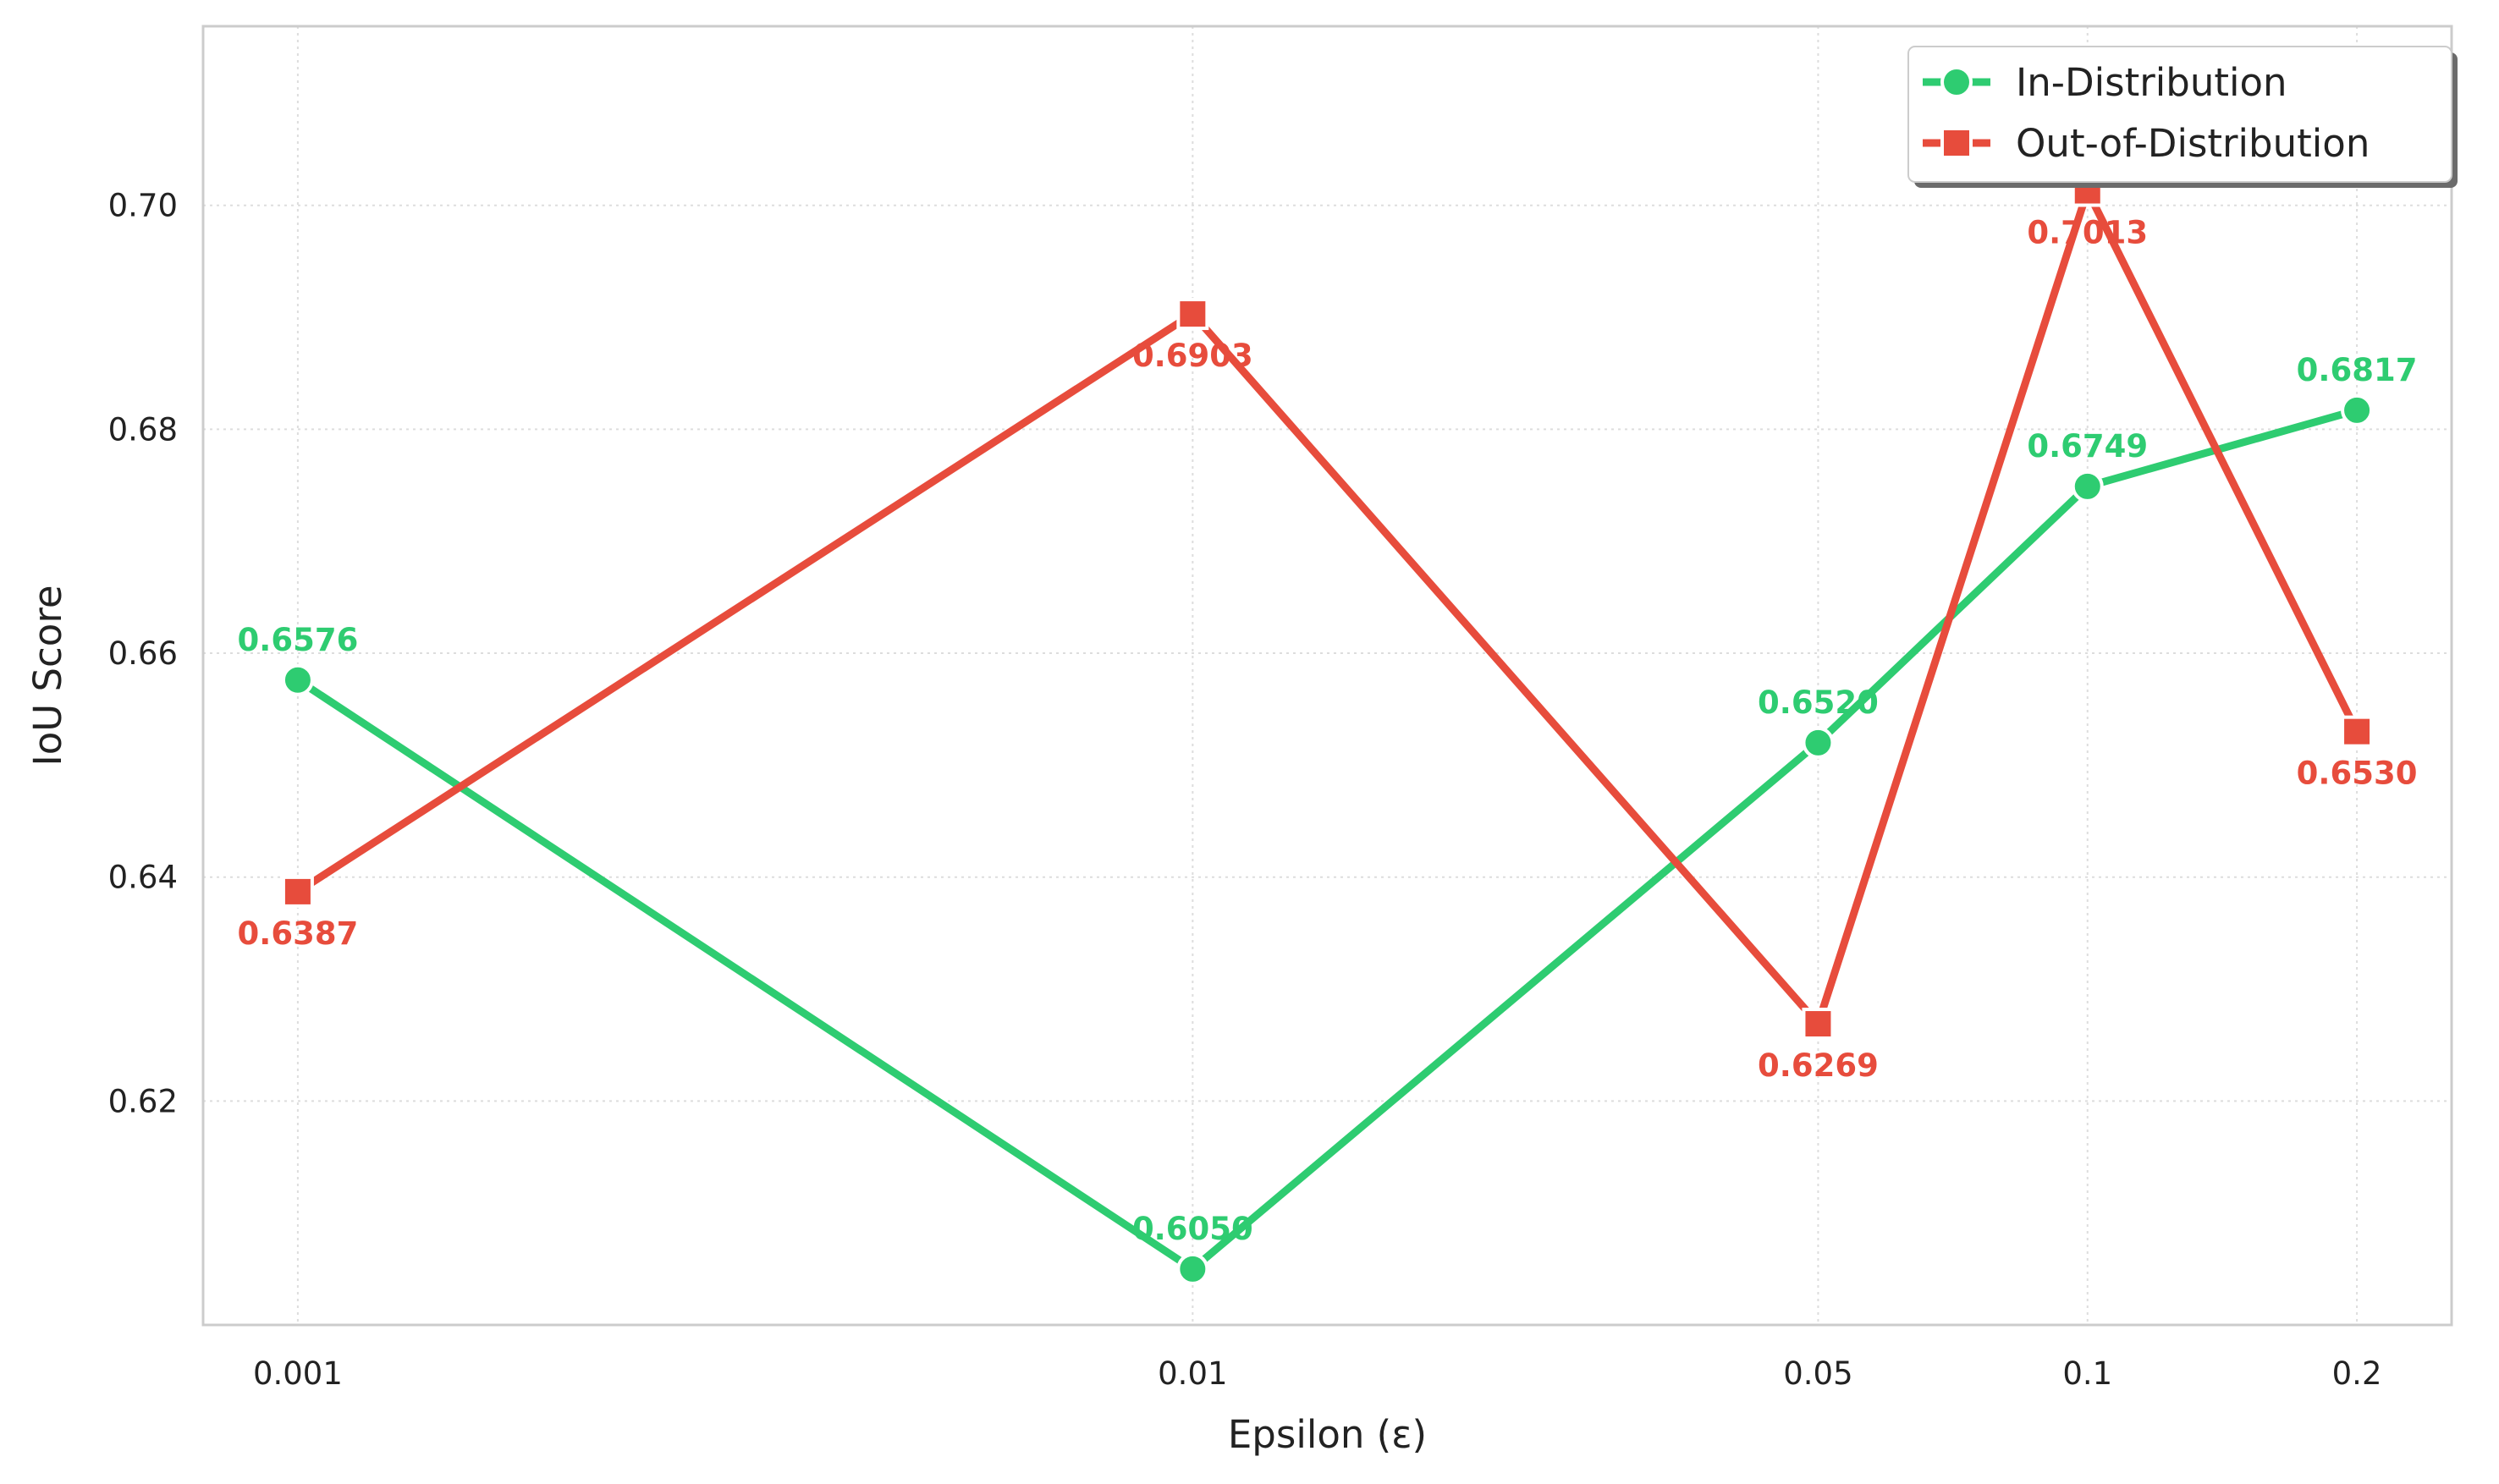 This screenshot has width=2499, height=1484. Describe the element at coordinates (298, 1373) in the screenshot. I see `x-tick-label: 0.001` at that location.